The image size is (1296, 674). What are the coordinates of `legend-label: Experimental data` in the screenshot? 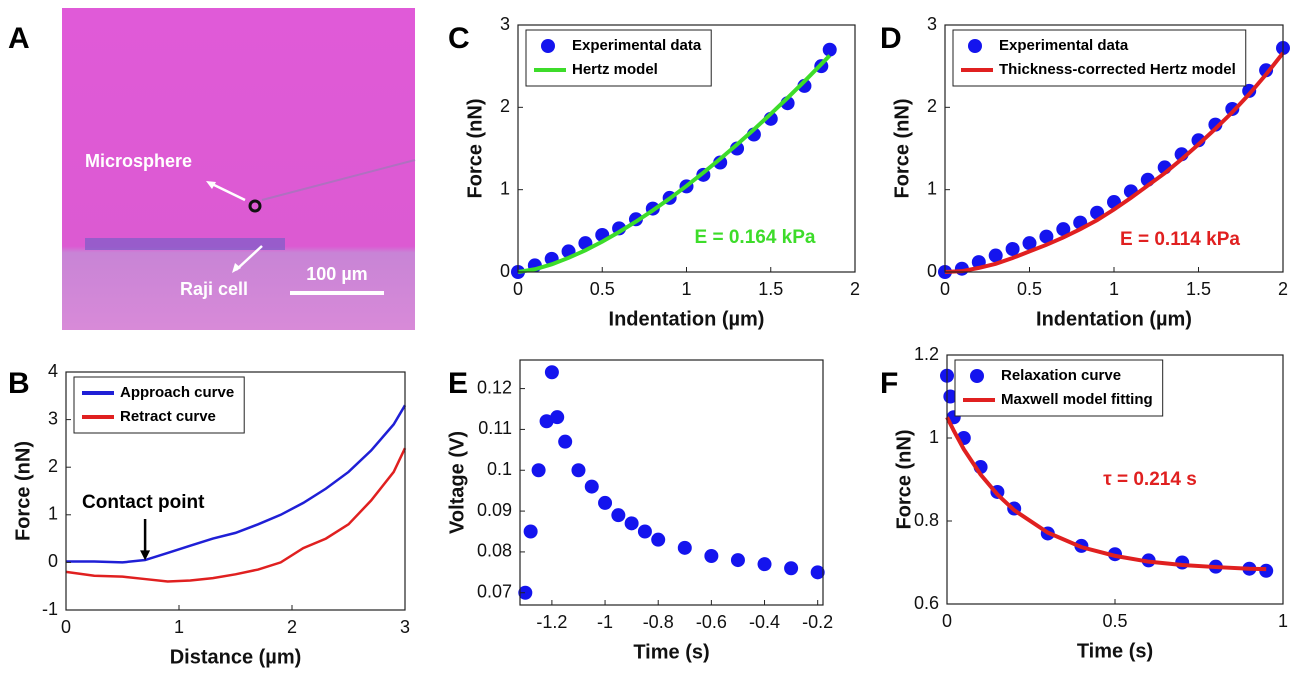 It's located at (637, 45).